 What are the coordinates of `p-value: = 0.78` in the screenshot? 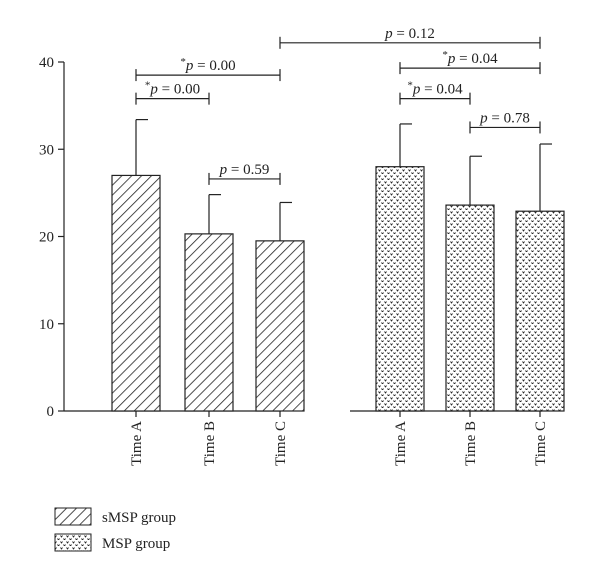 It's located at (509, 118).